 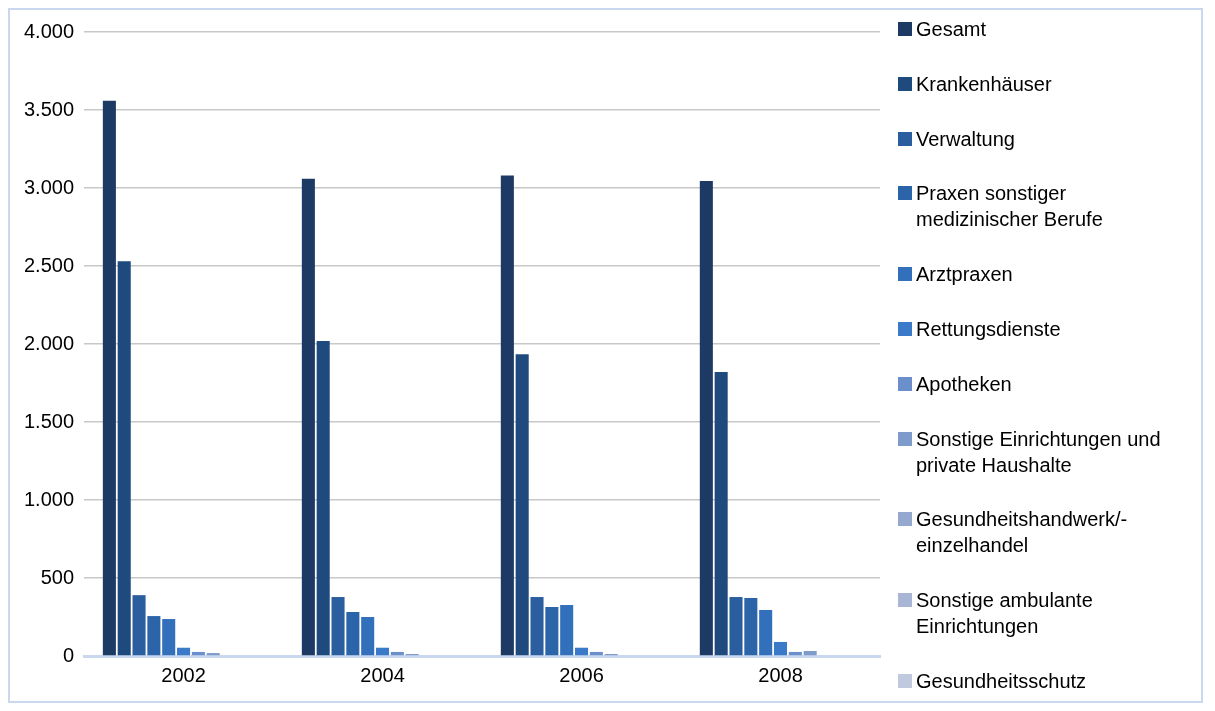 I want to click on legend-label: Sonstige Einrichtungen und private Haushalte, so click(x=1039, y=452).